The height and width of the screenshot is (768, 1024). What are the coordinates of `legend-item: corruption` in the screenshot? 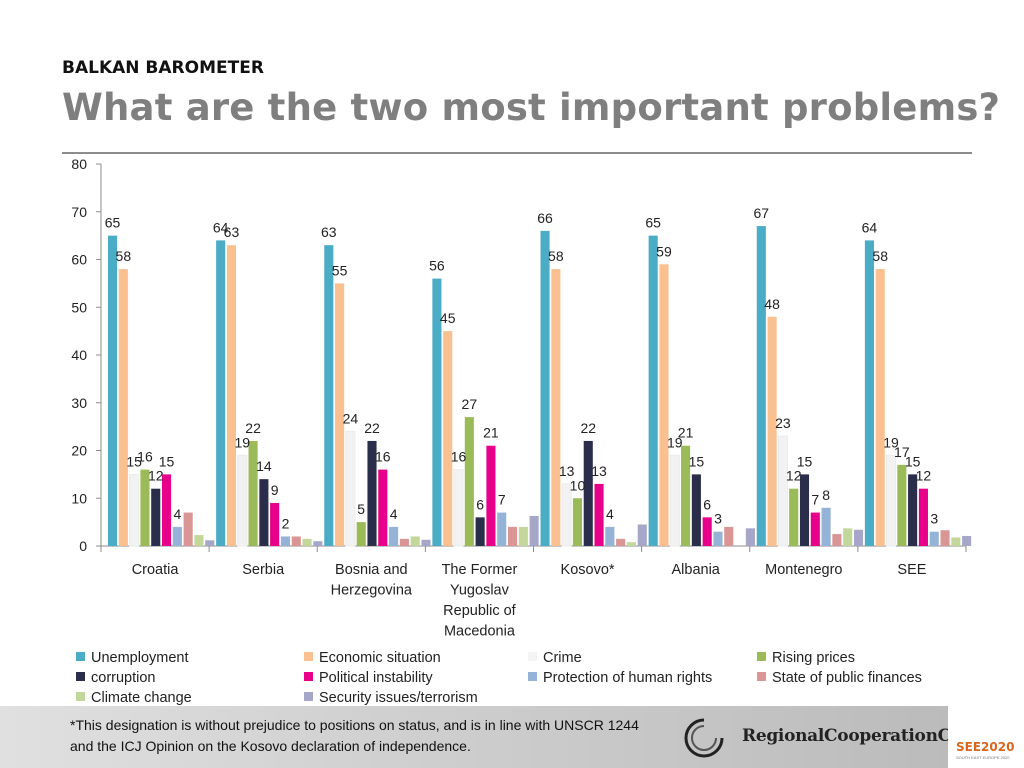 It's located at (115, 678).